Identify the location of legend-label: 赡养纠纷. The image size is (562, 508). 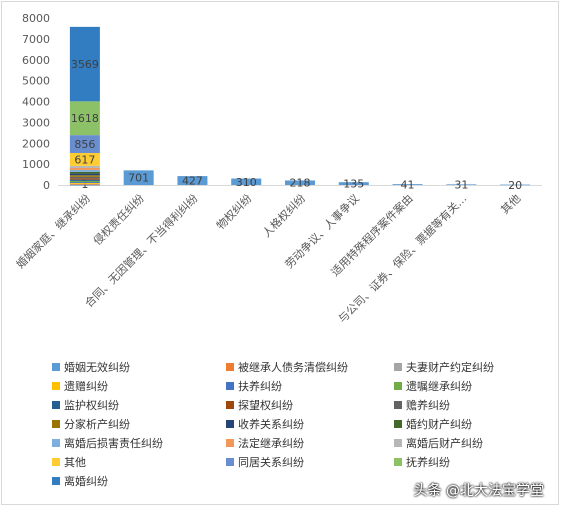
(428, 405).